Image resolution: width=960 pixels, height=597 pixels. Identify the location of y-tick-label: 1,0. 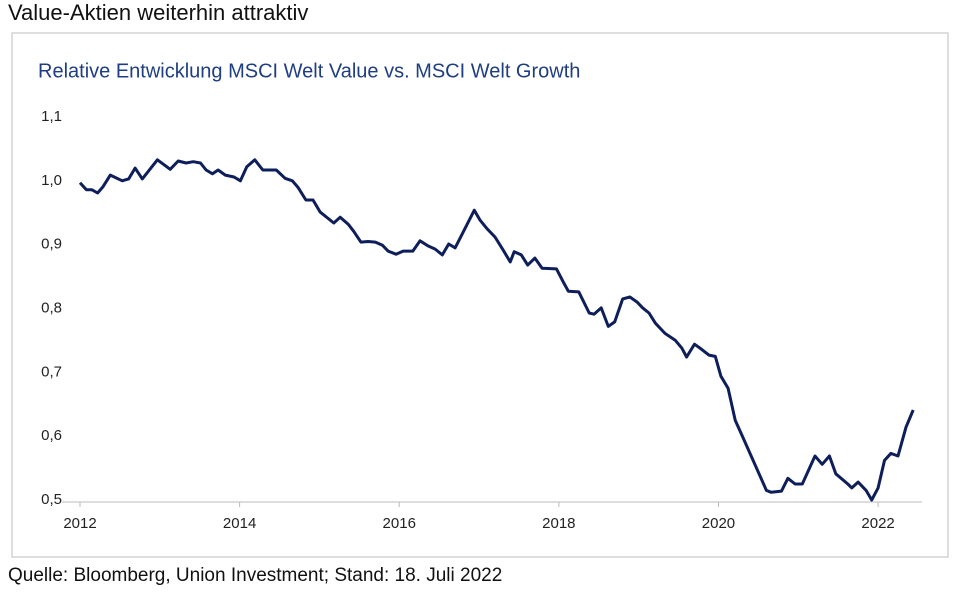
(51, 180).